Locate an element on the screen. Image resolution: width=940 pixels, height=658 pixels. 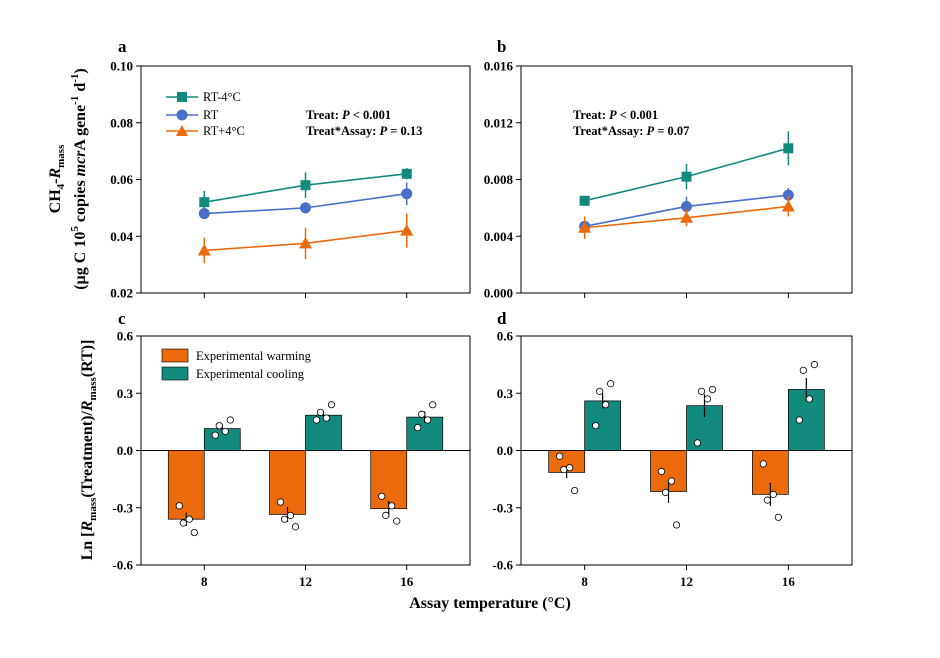
legend-warming-swatch is located at coordinates (175, 355).